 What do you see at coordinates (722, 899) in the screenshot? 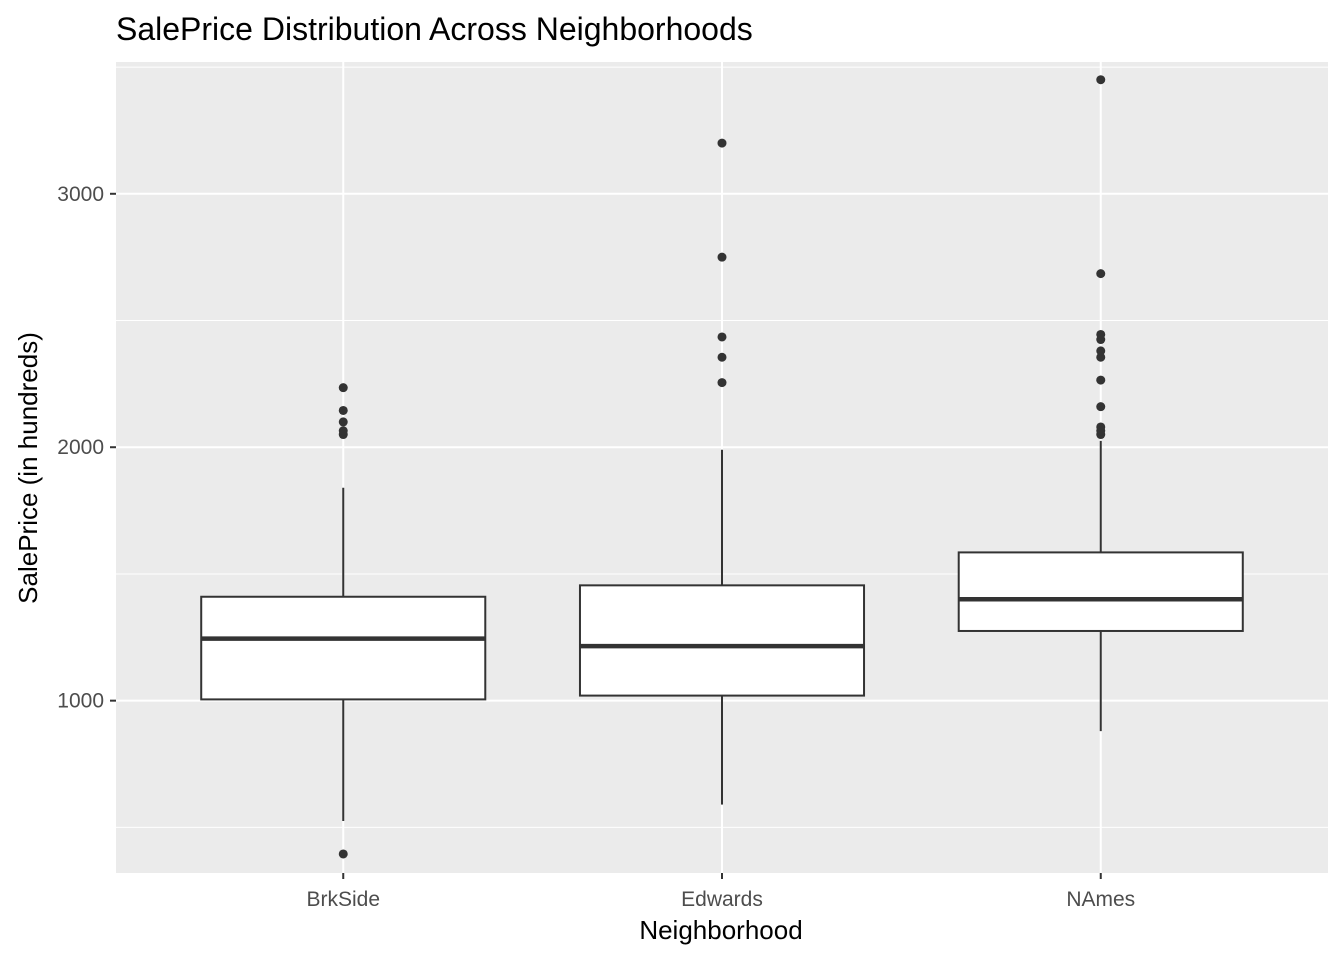
I see `x-tick-label: Edwards` at bounding box center [722, 899].